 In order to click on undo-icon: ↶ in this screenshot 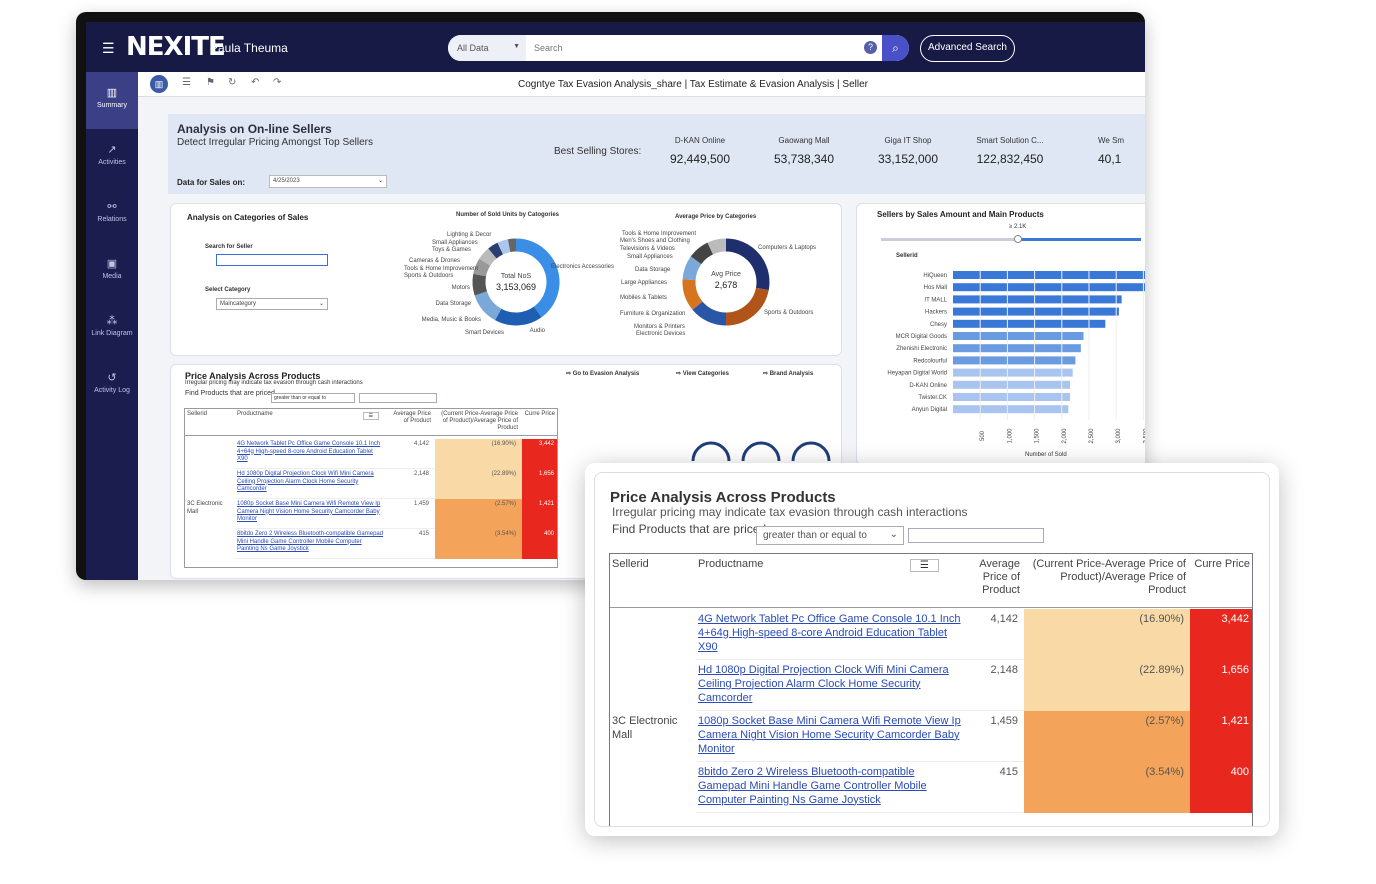, I will do `click(255, 82)`.